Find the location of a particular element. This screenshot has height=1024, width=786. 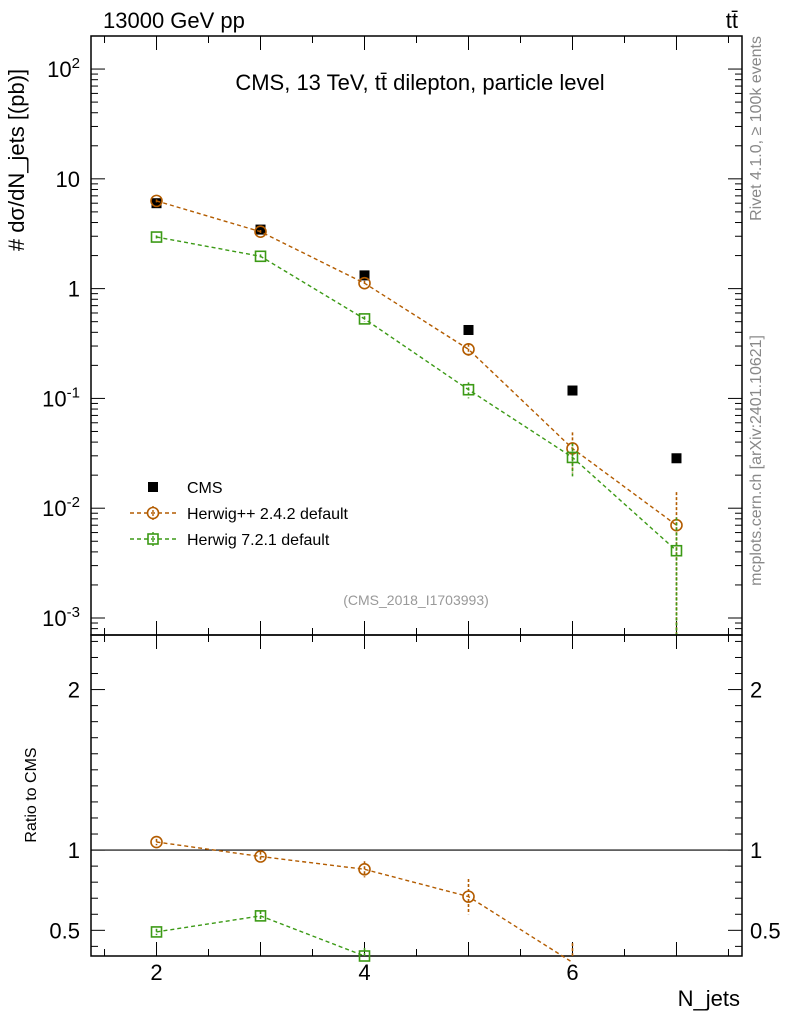

ratio-y-tick-label-right: 2 is located at coordinates (756, 690).